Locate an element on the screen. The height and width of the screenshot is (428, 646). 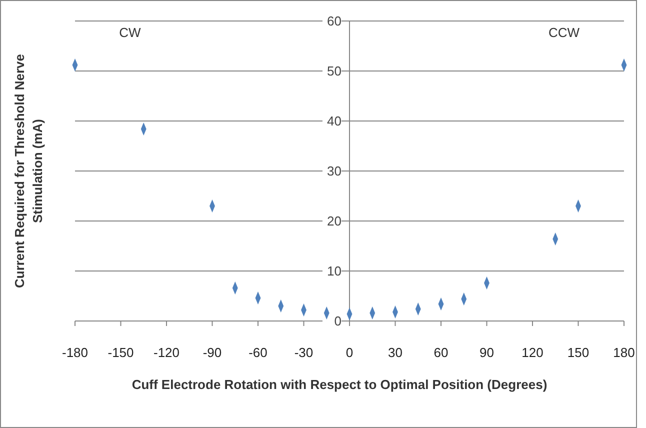
x-tick-label: 180 is located at coordinates (624, 352).